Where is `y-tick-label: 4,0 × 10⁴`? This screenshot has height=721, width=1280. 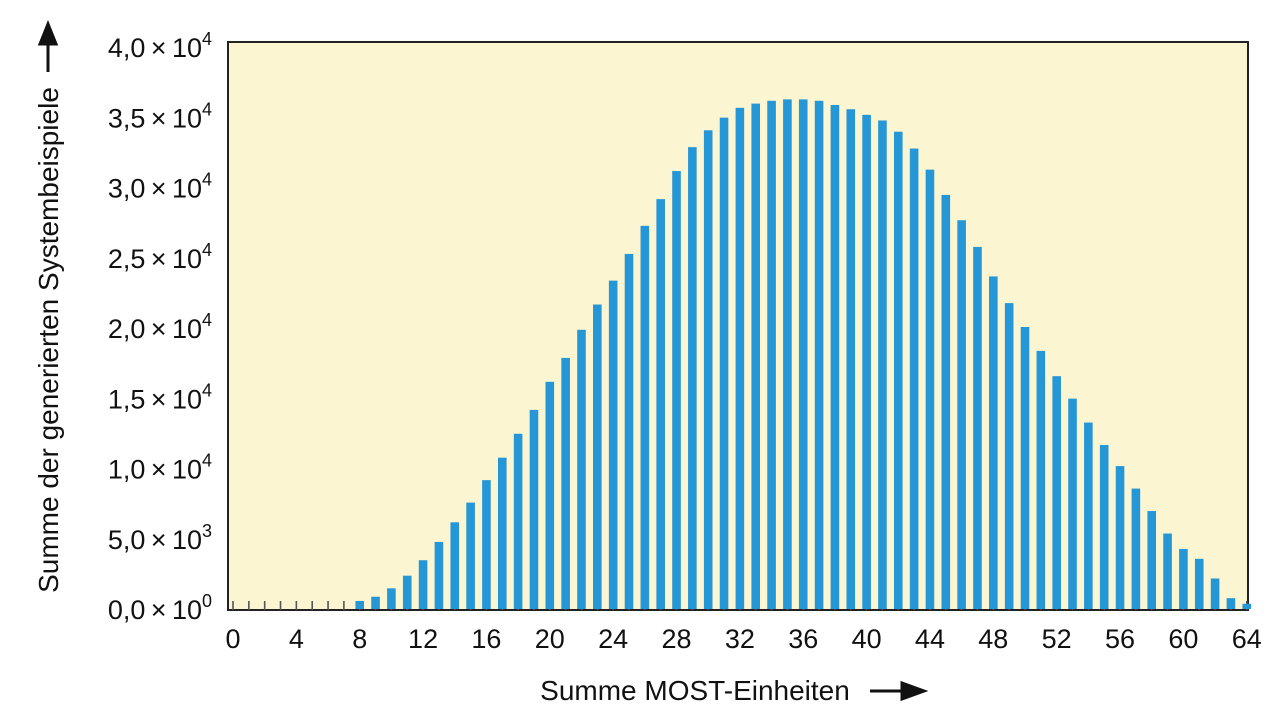 y-tick-label: 4,0 × 10⁴ is located at coordinates (160, 46).